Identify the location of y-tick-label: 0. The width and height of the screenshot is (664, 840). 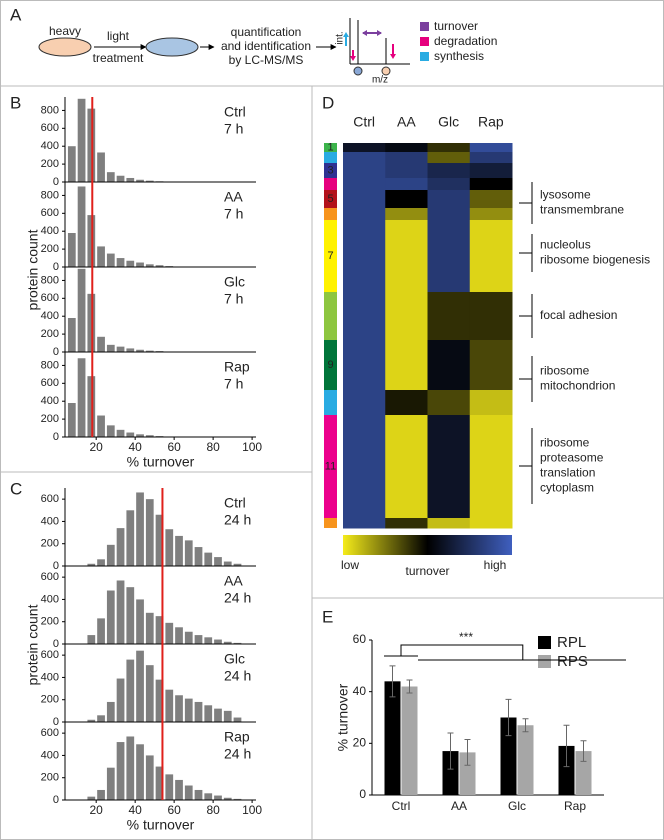
(56, 566).